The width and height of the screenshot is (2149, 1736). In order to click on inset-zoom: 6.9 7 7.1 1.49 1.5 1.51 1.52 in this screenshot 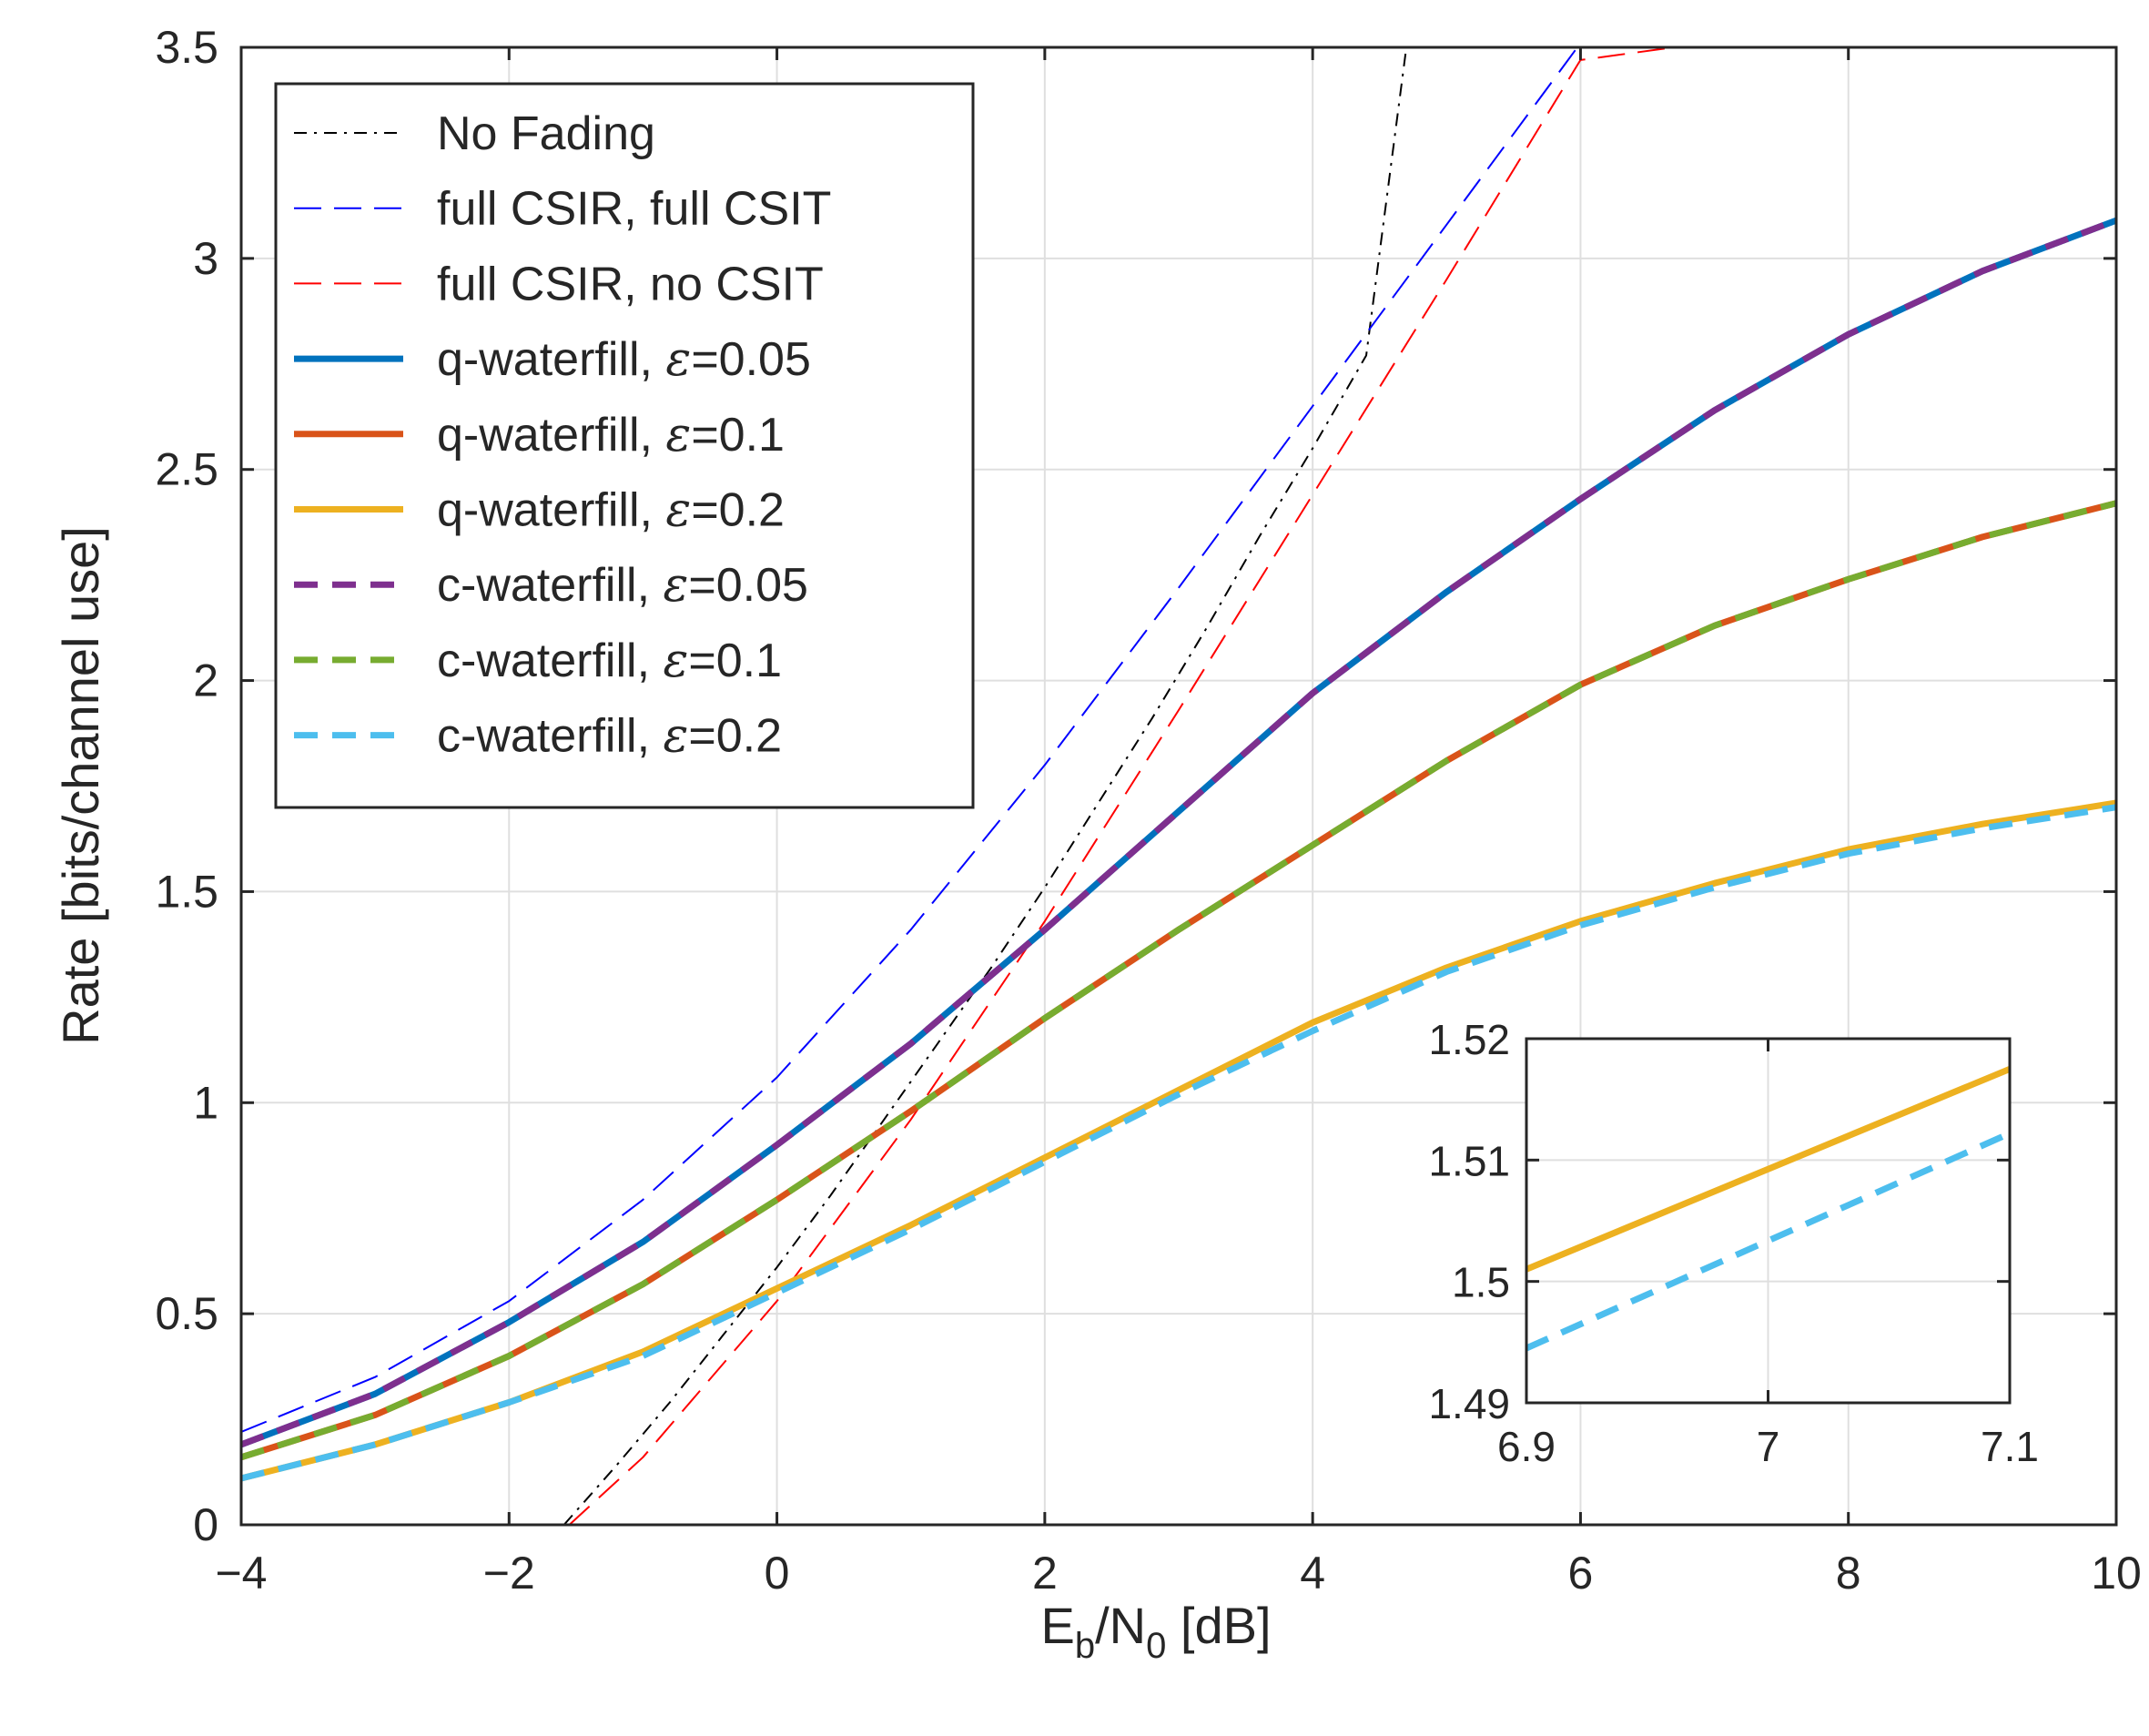, I will do `click(1734, 1243)`.